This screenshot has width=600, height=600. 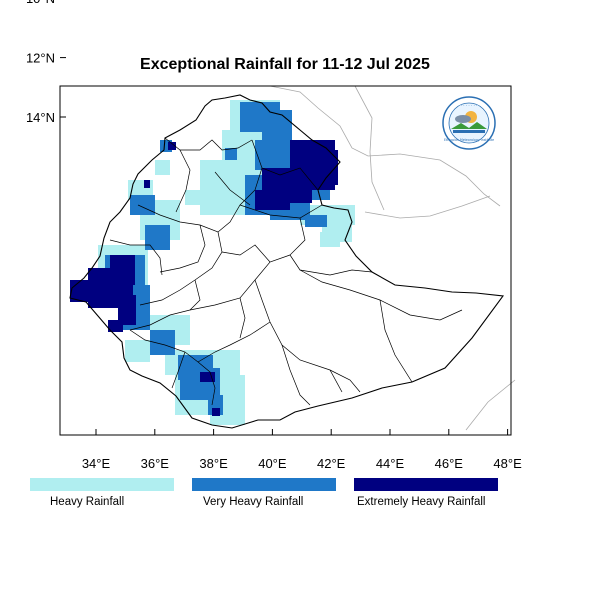 What do you see at coordinates (87, 502) in the screenshot?
I see `legend-label-heavy: Heavy Rainfall` at bounding box center [87, 502].